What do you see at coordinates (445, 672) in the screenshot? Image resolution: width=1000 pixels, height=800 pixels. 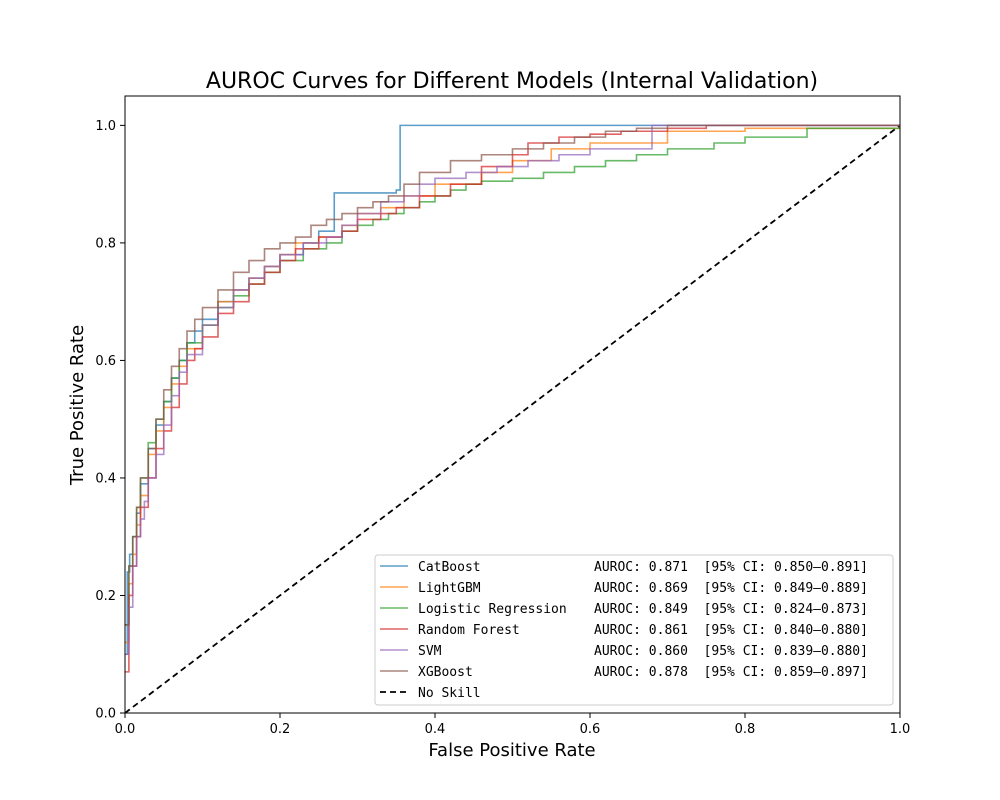 I see `legend-label-xgboost: XGBoost` at bounding box center [445, 672].